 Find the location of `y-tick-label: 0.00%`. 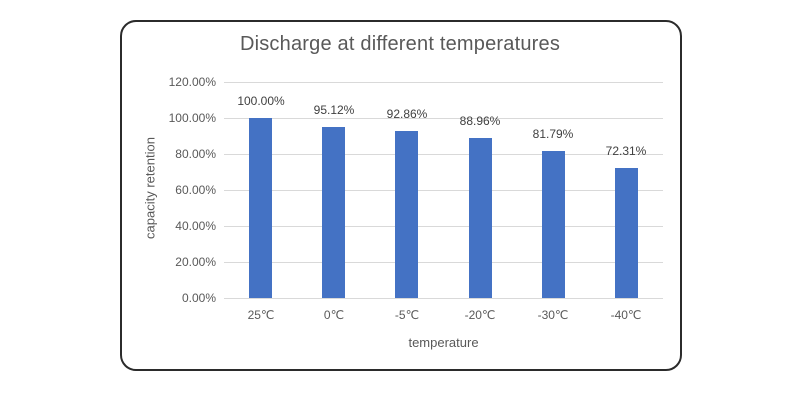

y-tick-label: 0.00% is located at coordinates (198, 298).